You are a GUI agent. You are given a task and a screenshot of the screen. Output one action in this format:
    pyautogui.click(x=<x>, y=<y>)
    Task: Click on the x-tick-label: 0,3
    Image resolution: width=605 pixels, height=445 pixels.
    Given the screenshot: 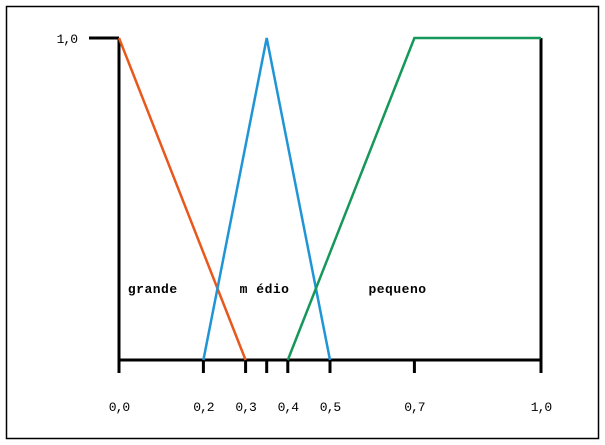 What is the action you would take?
    pyautogui.click(x=245, y=407)
    